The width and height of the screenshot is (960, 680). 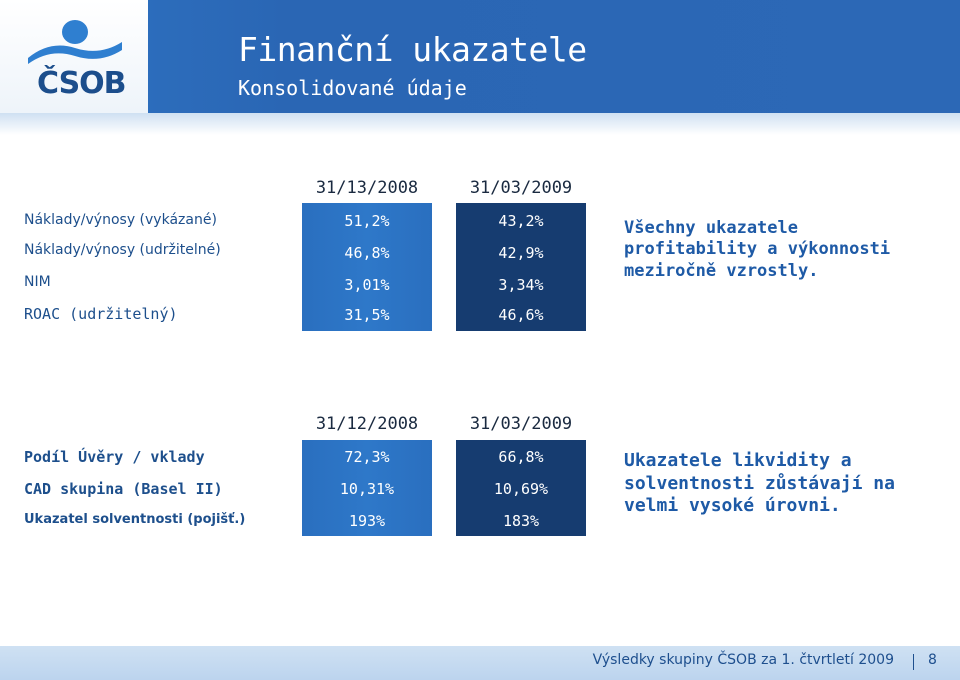 I want to click on table1-cell: 43,2%, so click(x=521, y=221).